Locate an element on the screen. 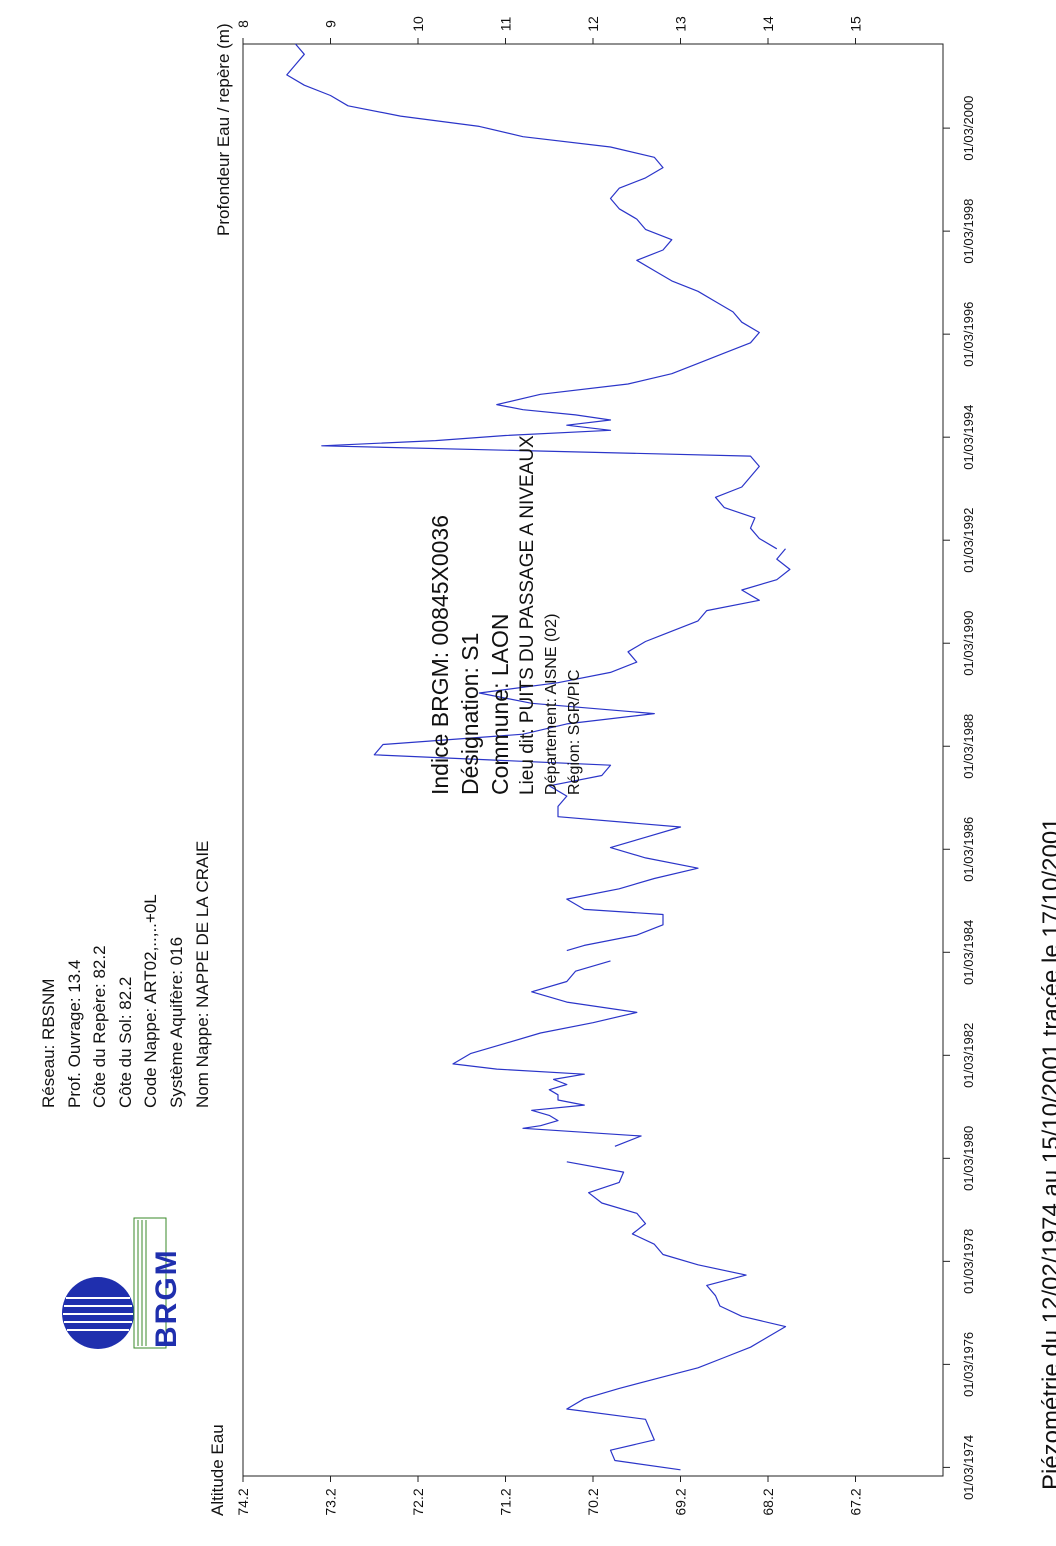 This screenshot has width=1056, height=1546. systeme-aquifere-line: Système Aquifère: 016 is located at coordinates (176, 1022).